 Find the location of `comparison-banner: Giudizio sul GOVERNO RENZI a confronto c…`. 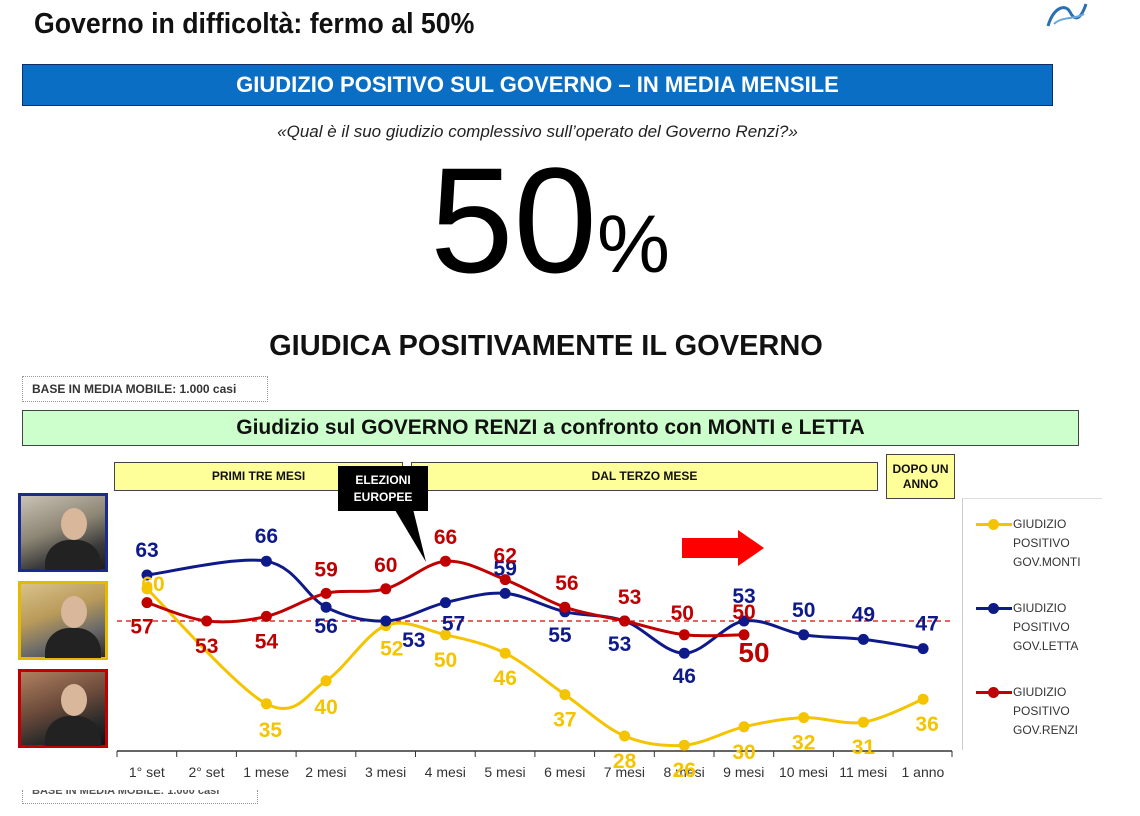

comparison-banner: Giudizio sul GOVERNO RENZI a confronto c… is located at coordinates (550, 428).